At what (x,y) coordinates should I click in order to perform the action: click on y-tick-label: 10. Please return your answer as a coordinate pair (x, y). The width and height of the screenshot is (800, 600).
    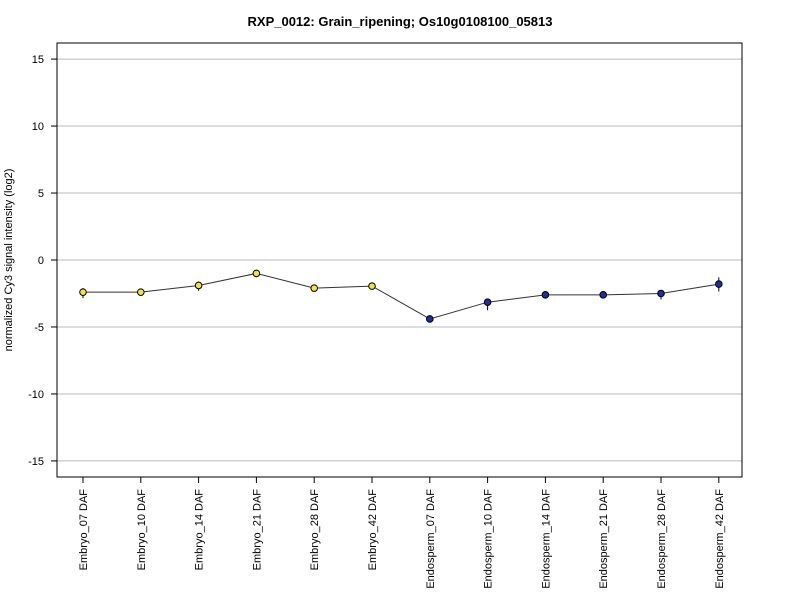
    Looking at the image, I should click on (38, 127).